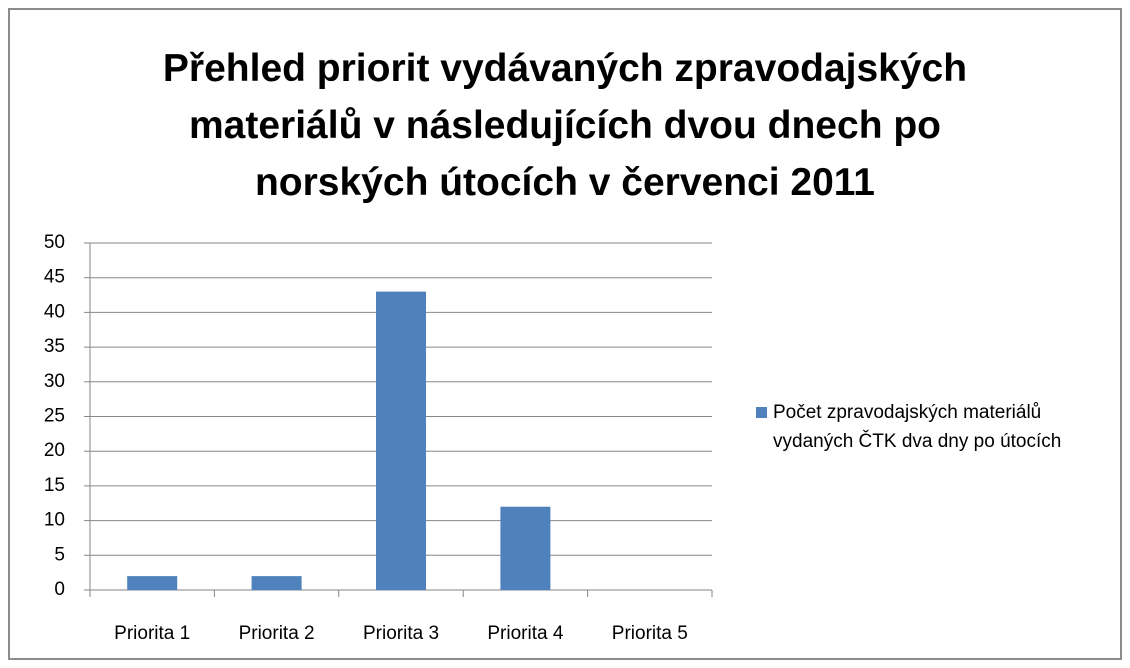  I want to click on y-tick-label: 45, so click(54, 277).